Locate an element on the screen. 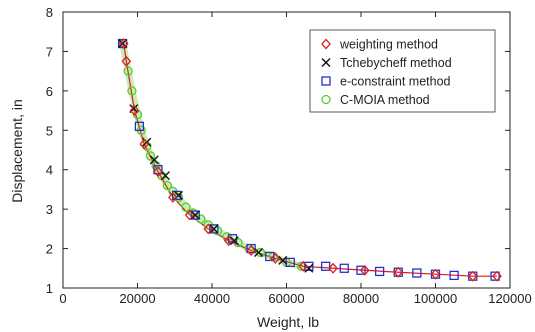  legend-e-constraint-method-marker is located at coordinates (326, 81).